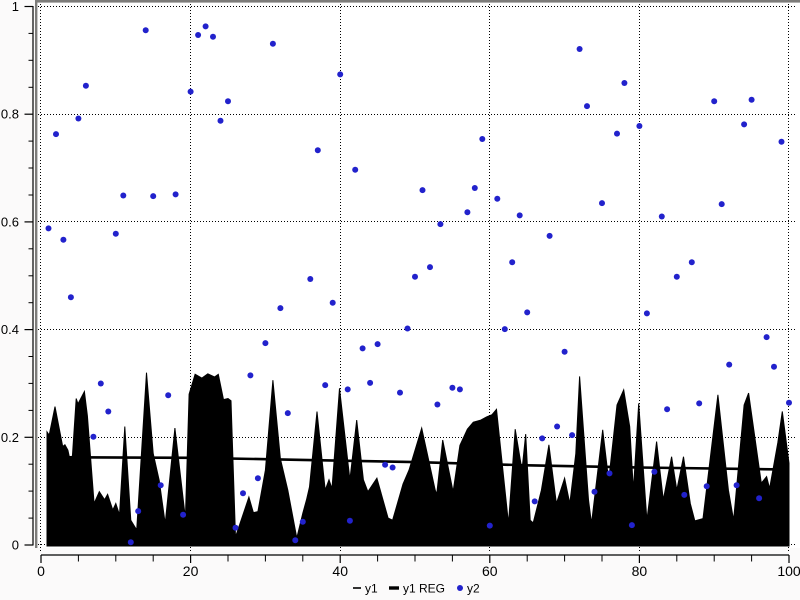 This screenshot has width=800, height=600. What do you see at coordinates (788, 571) in the screenshot?
I see `svg-text: 100` at bounding box center [788, 571].